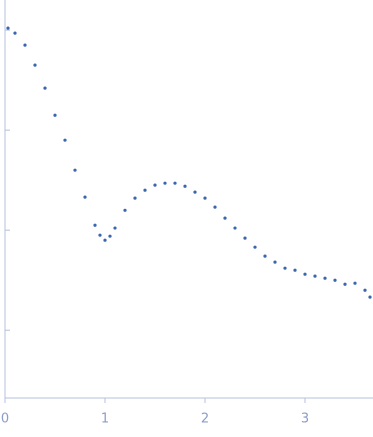  I want to click on x-tick-label: 1, so click(105, 419).